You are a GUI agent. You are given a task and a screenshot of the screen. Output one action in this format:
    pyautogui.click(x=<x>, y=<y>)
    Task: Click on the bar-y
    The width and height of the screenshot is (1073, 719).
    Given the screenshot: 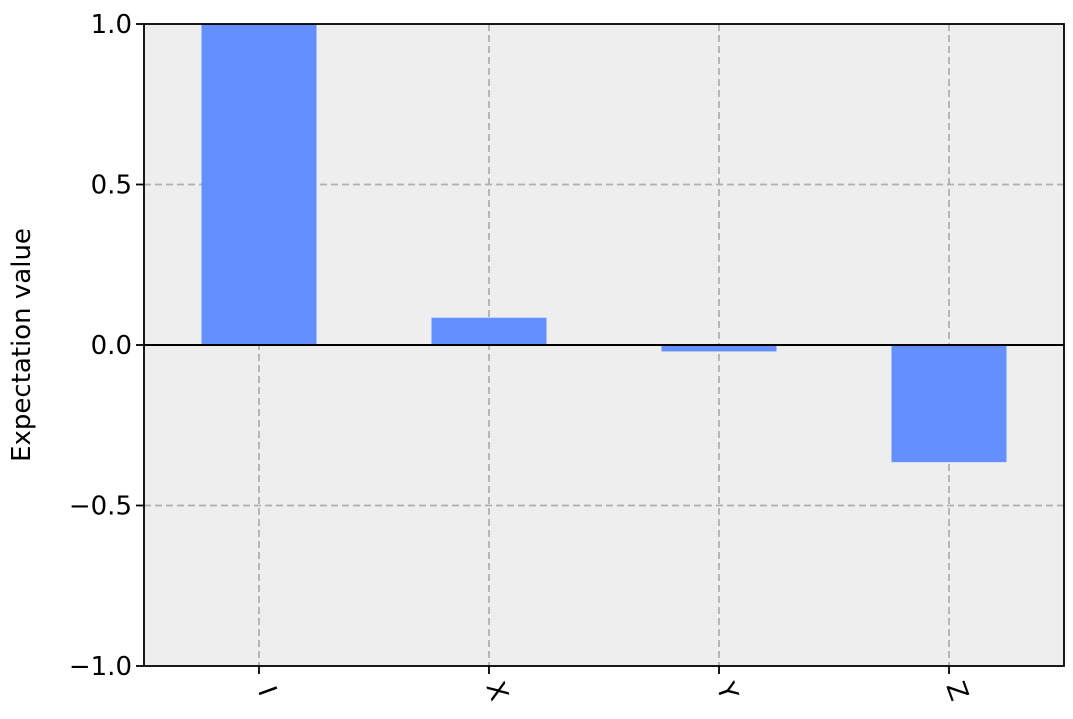 What is the action you would take?
    pyautogui.click(x=719, y=348)
    